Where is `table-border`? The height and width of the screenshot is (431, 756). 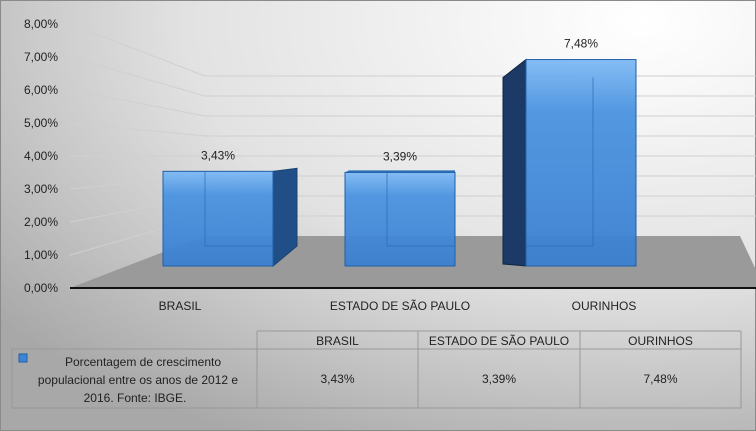
table-border is located at coordinates (376, 378).